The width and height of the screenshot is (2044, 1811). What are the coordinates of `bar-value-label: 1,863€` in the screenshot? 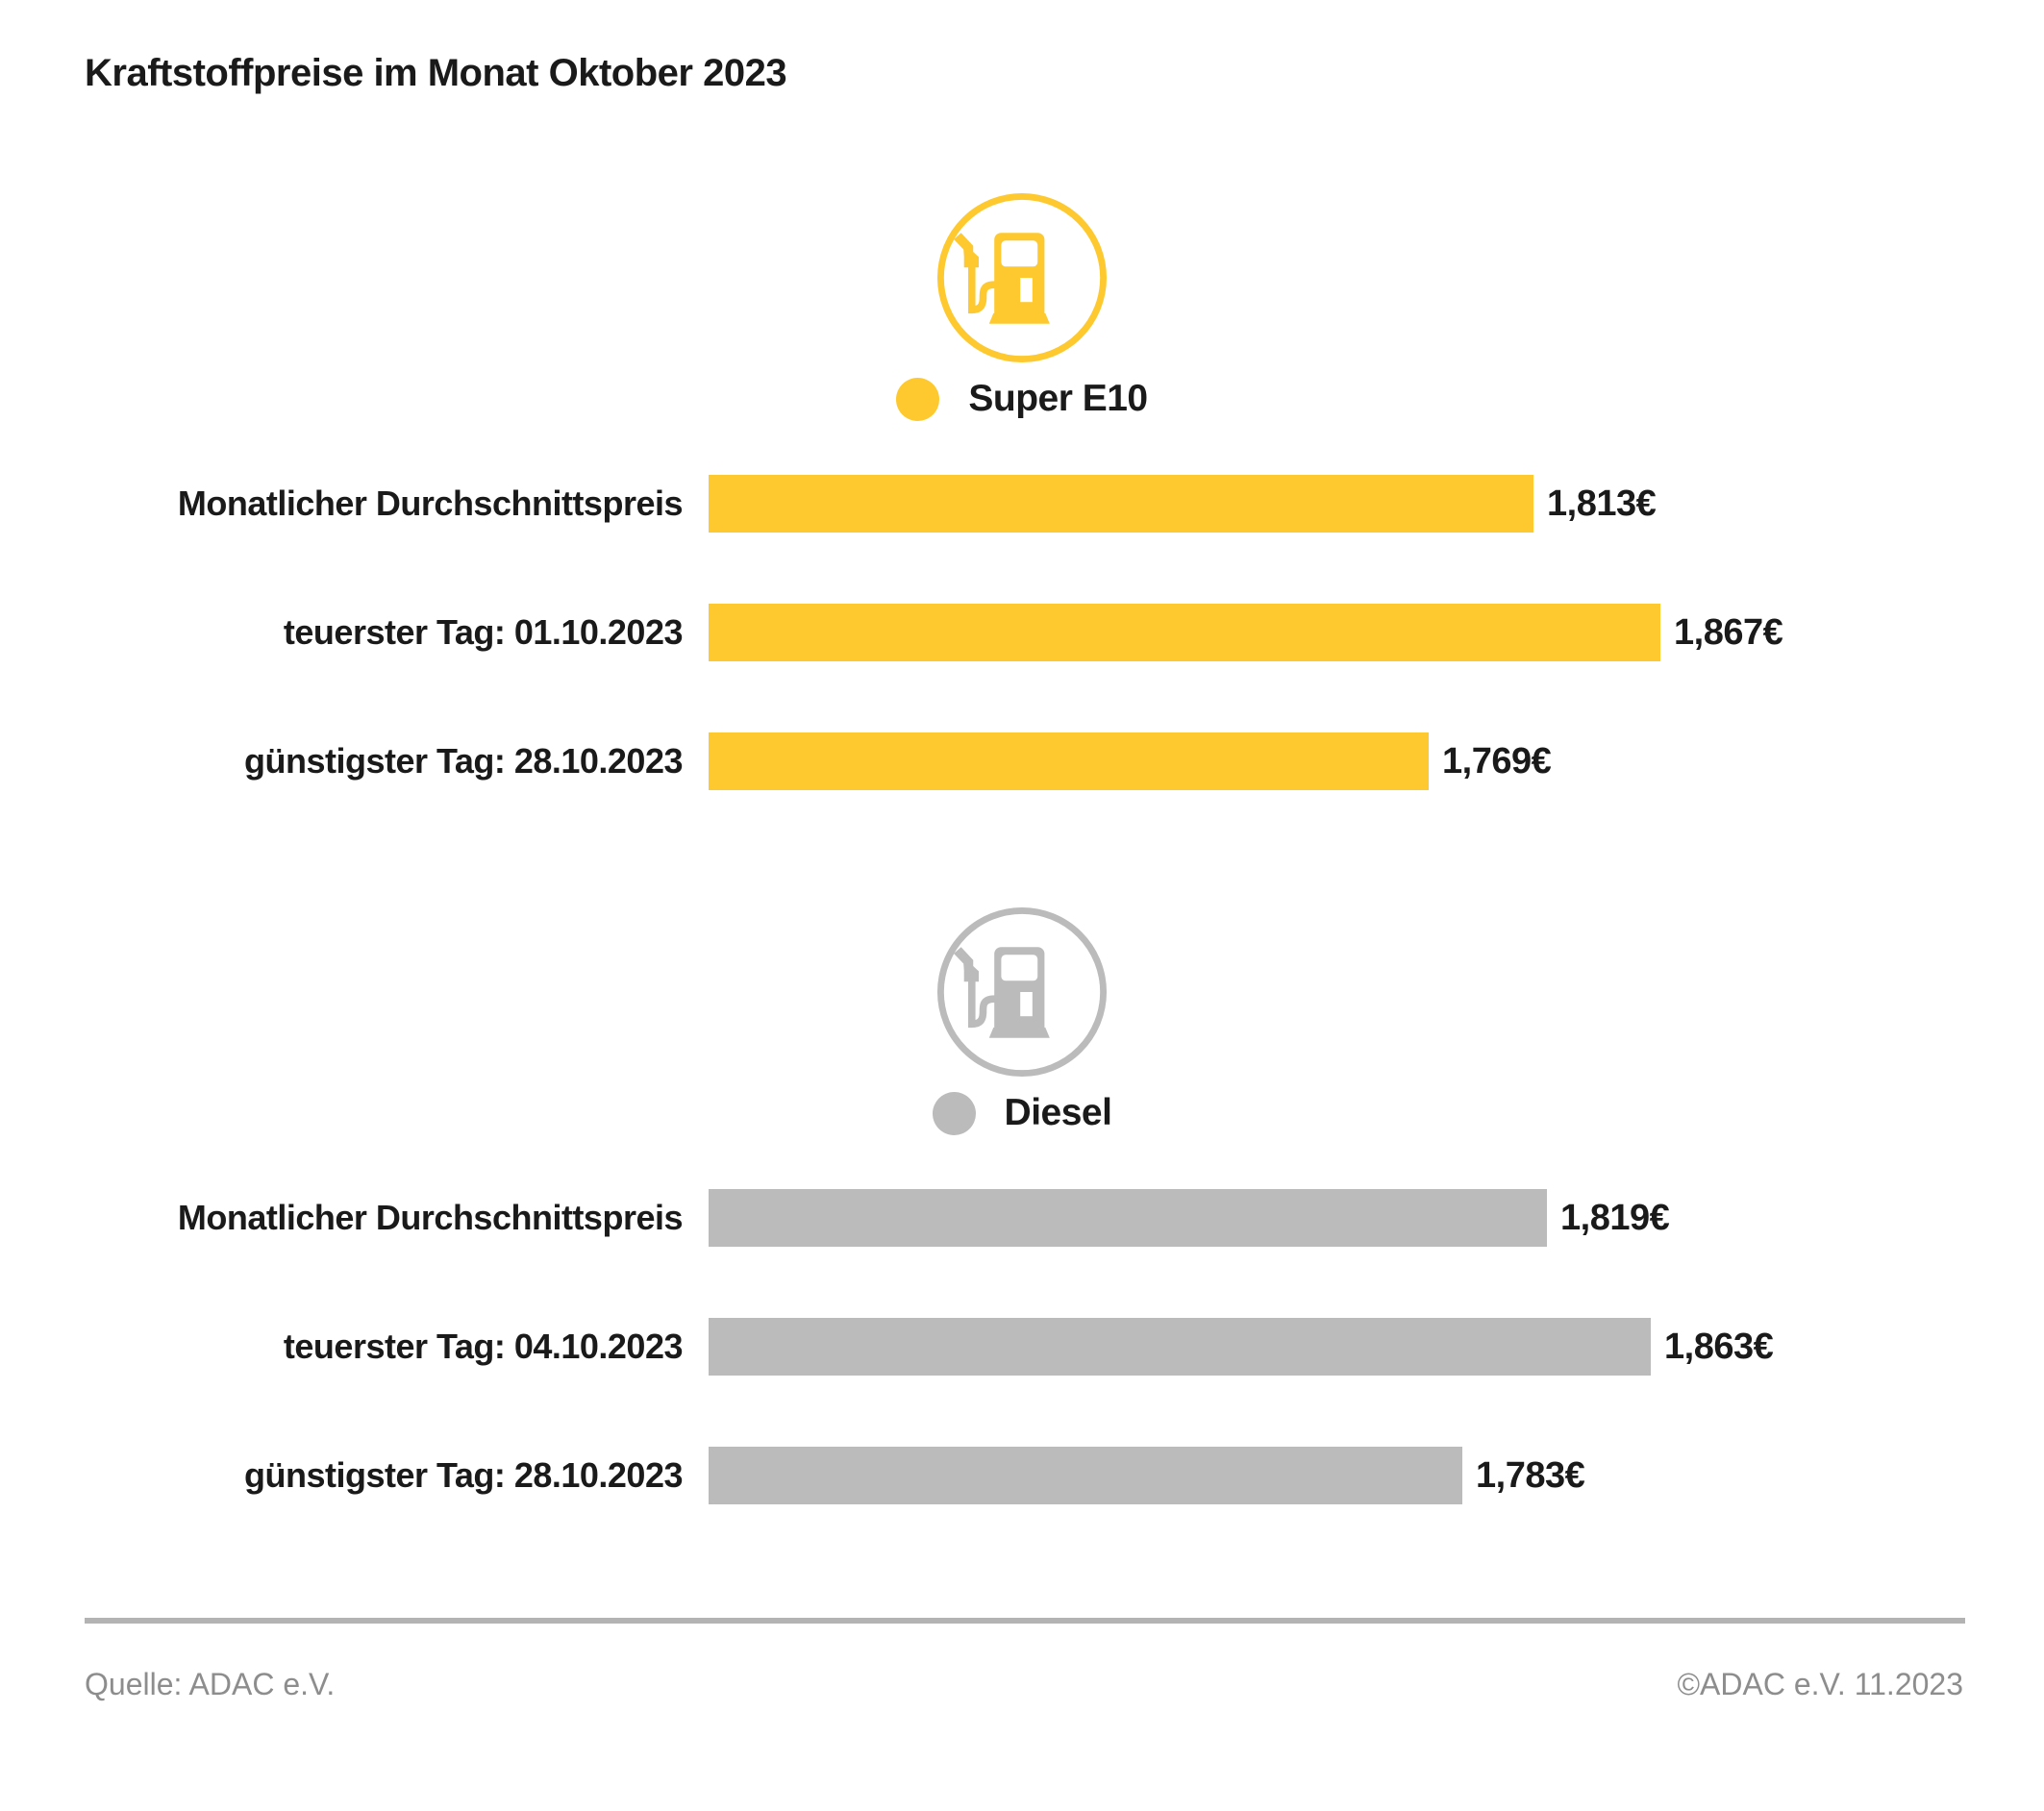 It's located at (1719, 1346).